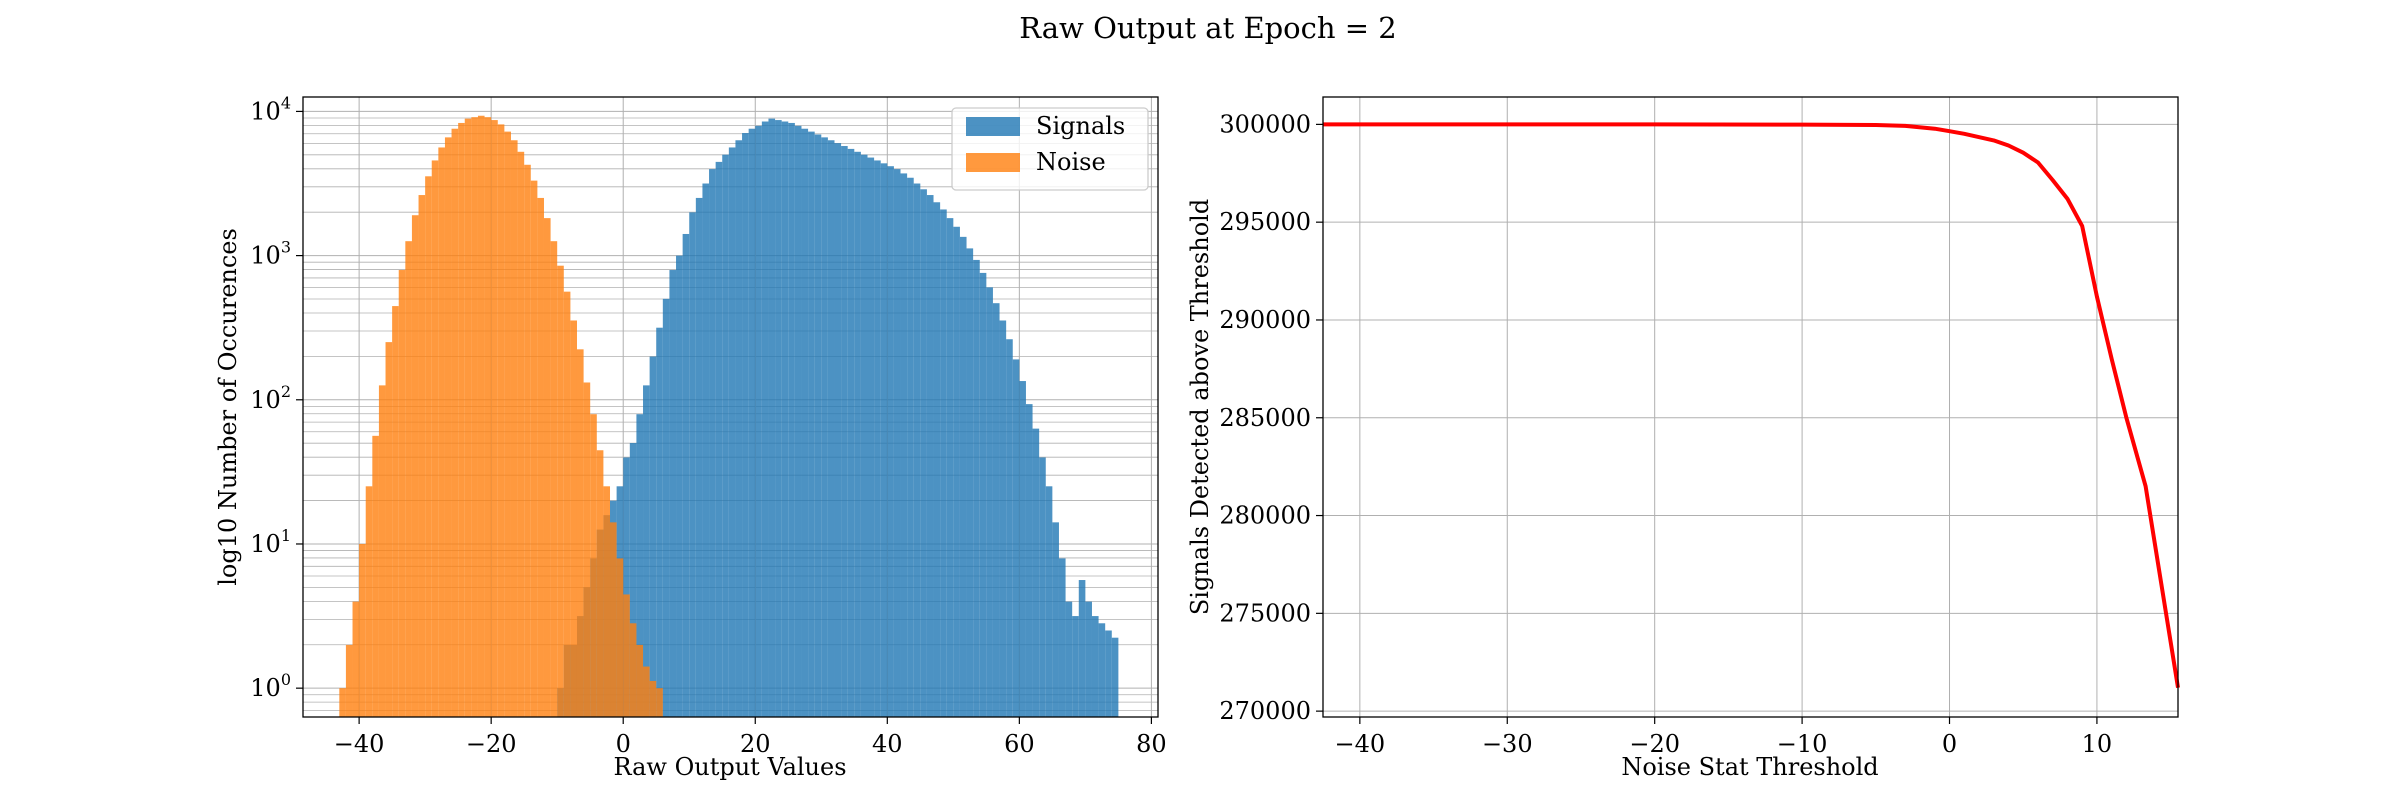 The height and width of the screenshot is (800, 2400). What do you see at coordinates (1080, 126) in the screenshot?
I see `legend-label-signals: Signals` at bounding box center [1080, 126].